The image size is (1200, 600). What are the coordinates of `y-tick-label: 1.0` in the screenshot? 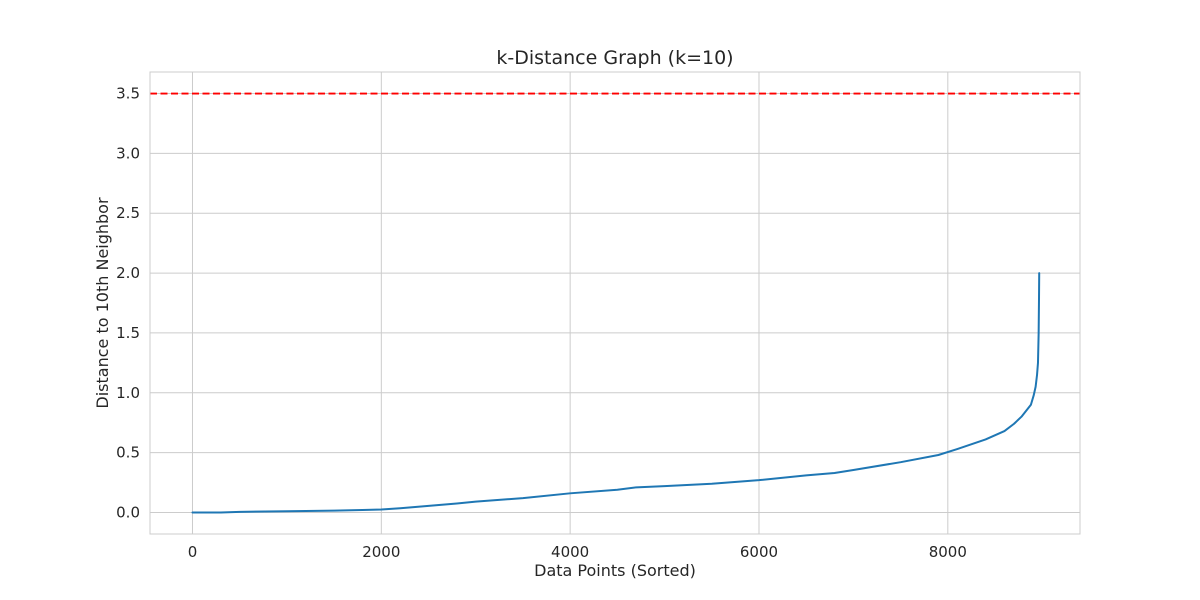 It's located at (128, 393).